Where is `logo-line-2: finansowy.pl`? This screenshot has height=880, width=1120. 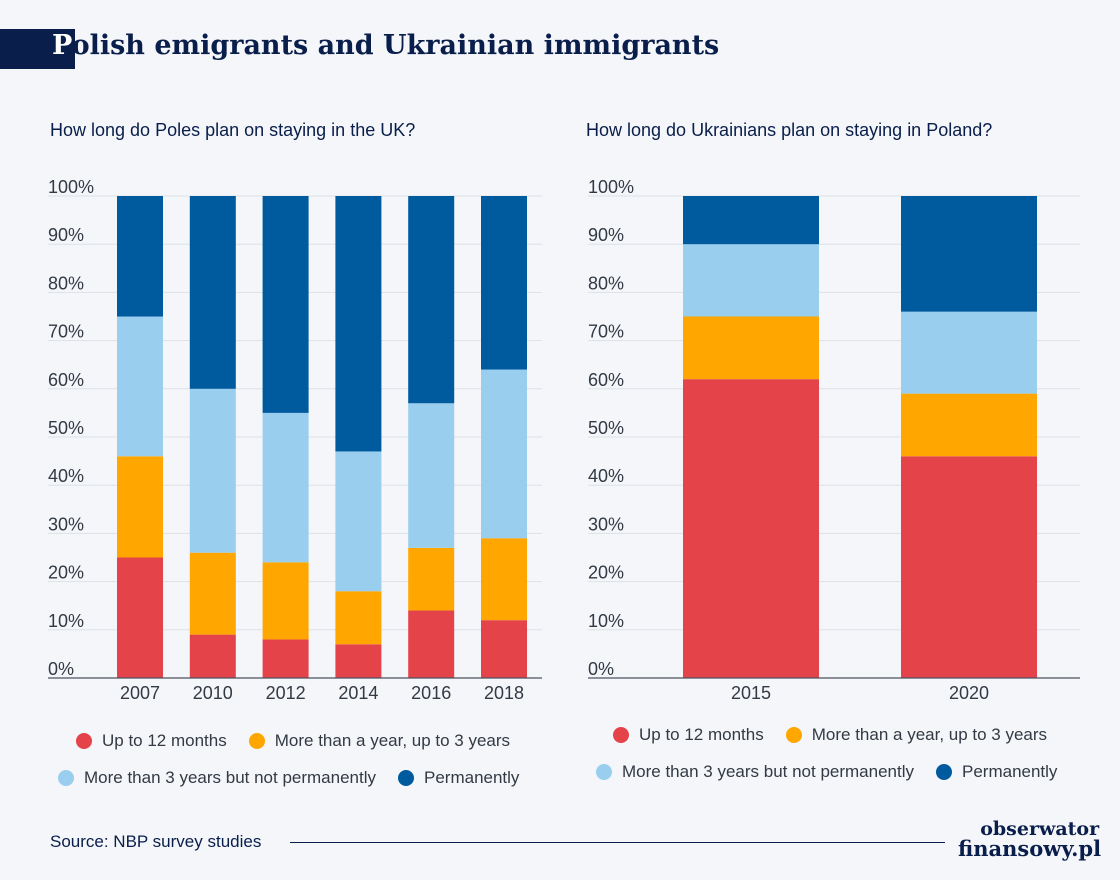 logo-line-2: finansowy.pl is located at coordinates (1030, 848).